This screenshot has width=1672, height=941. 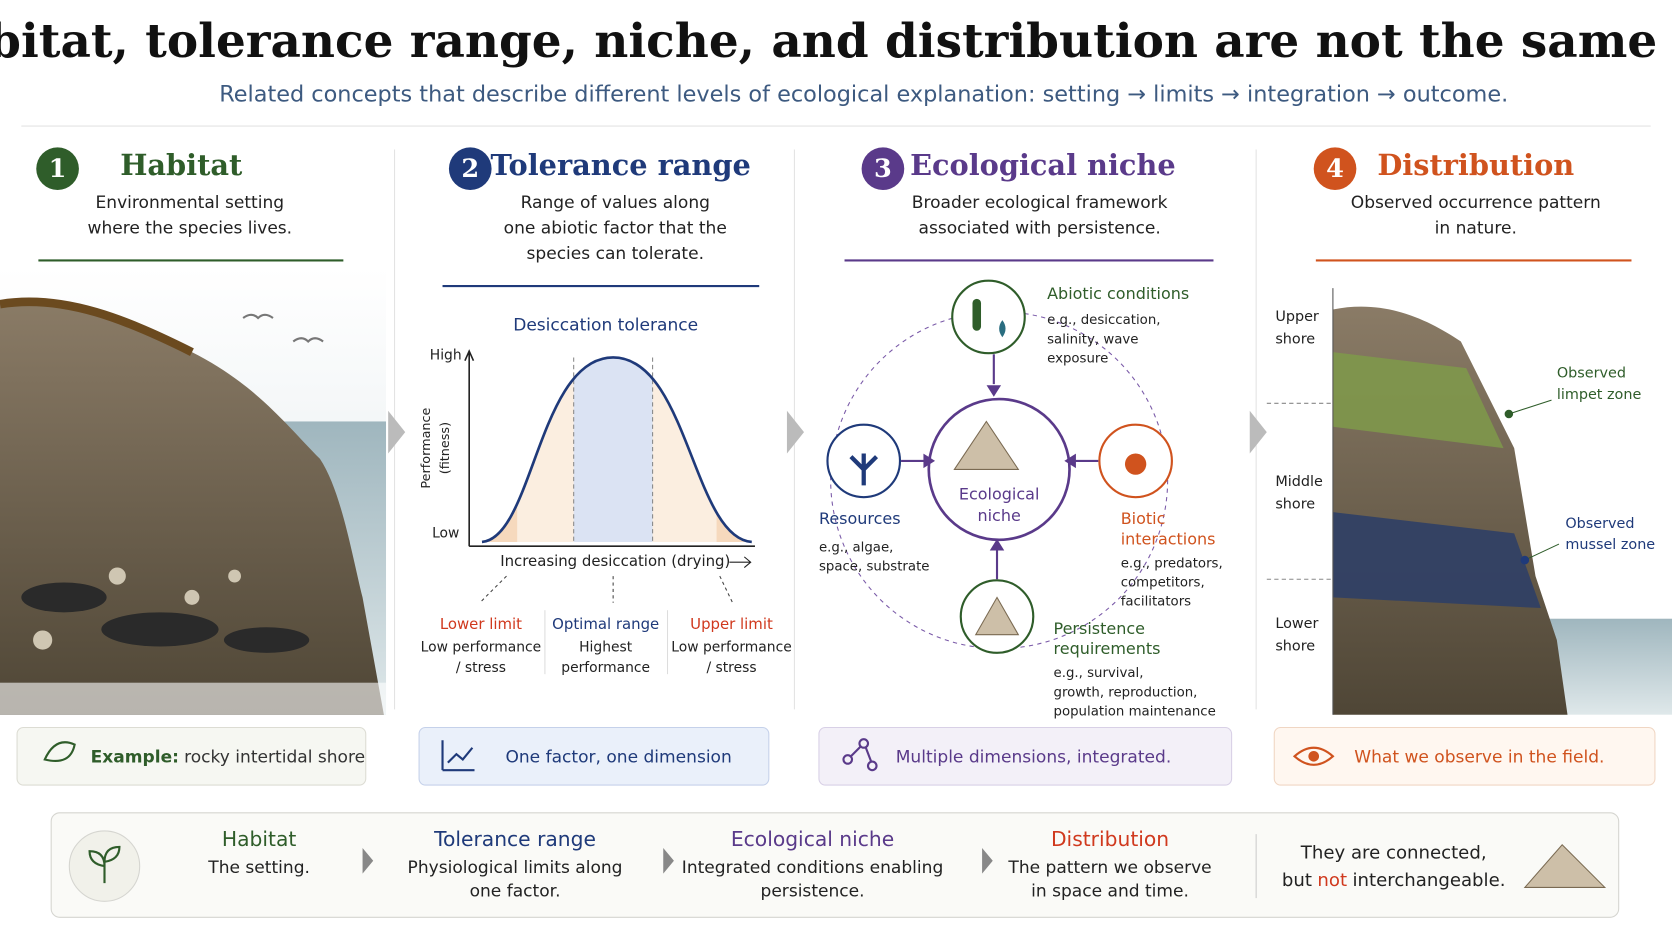 I want to click on text-run: Example:, so click(x=135, y=757).